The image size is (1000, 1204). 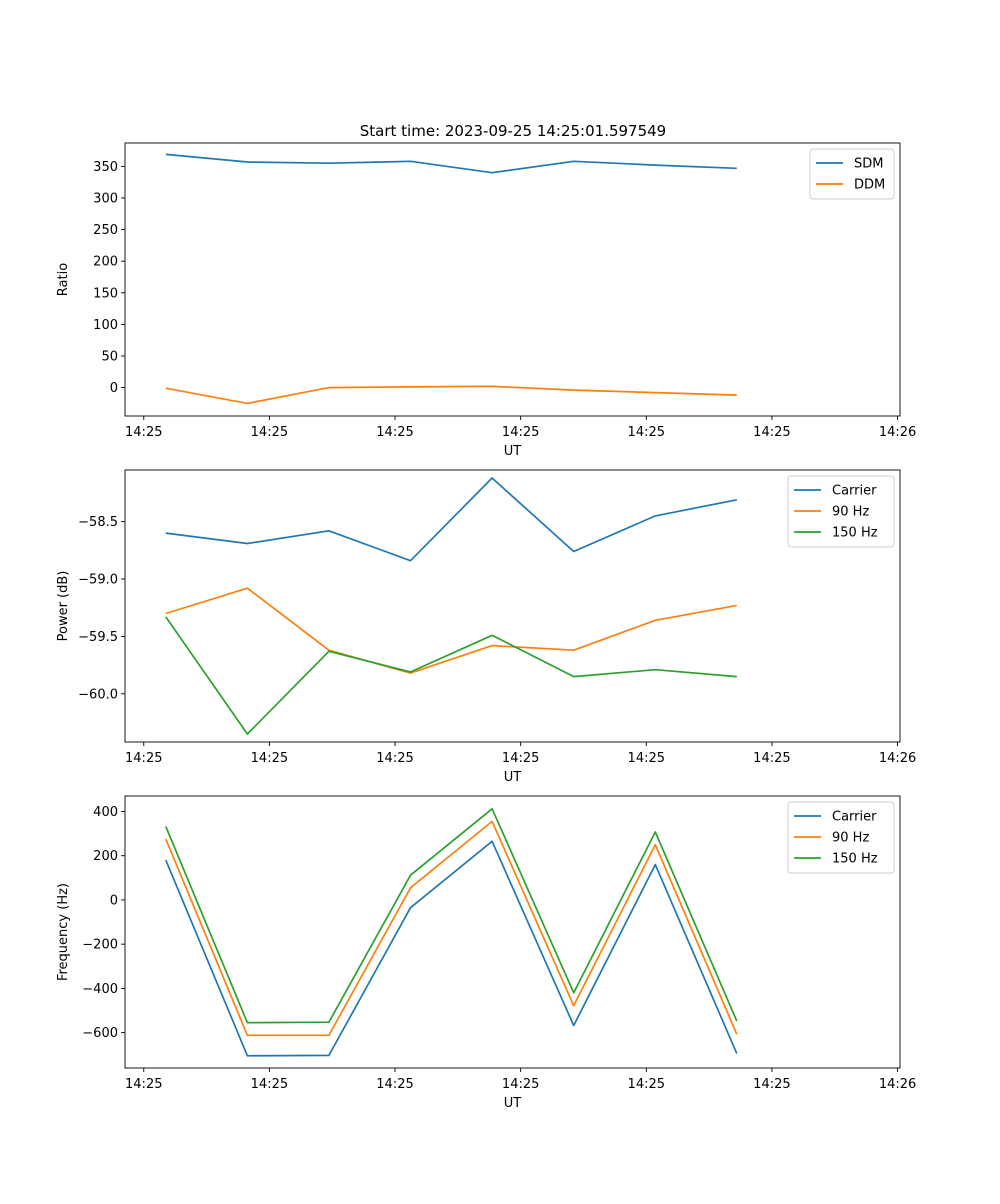 I want to click on y-axis-label: Frequency (Hz), so click(x=63, y=932).